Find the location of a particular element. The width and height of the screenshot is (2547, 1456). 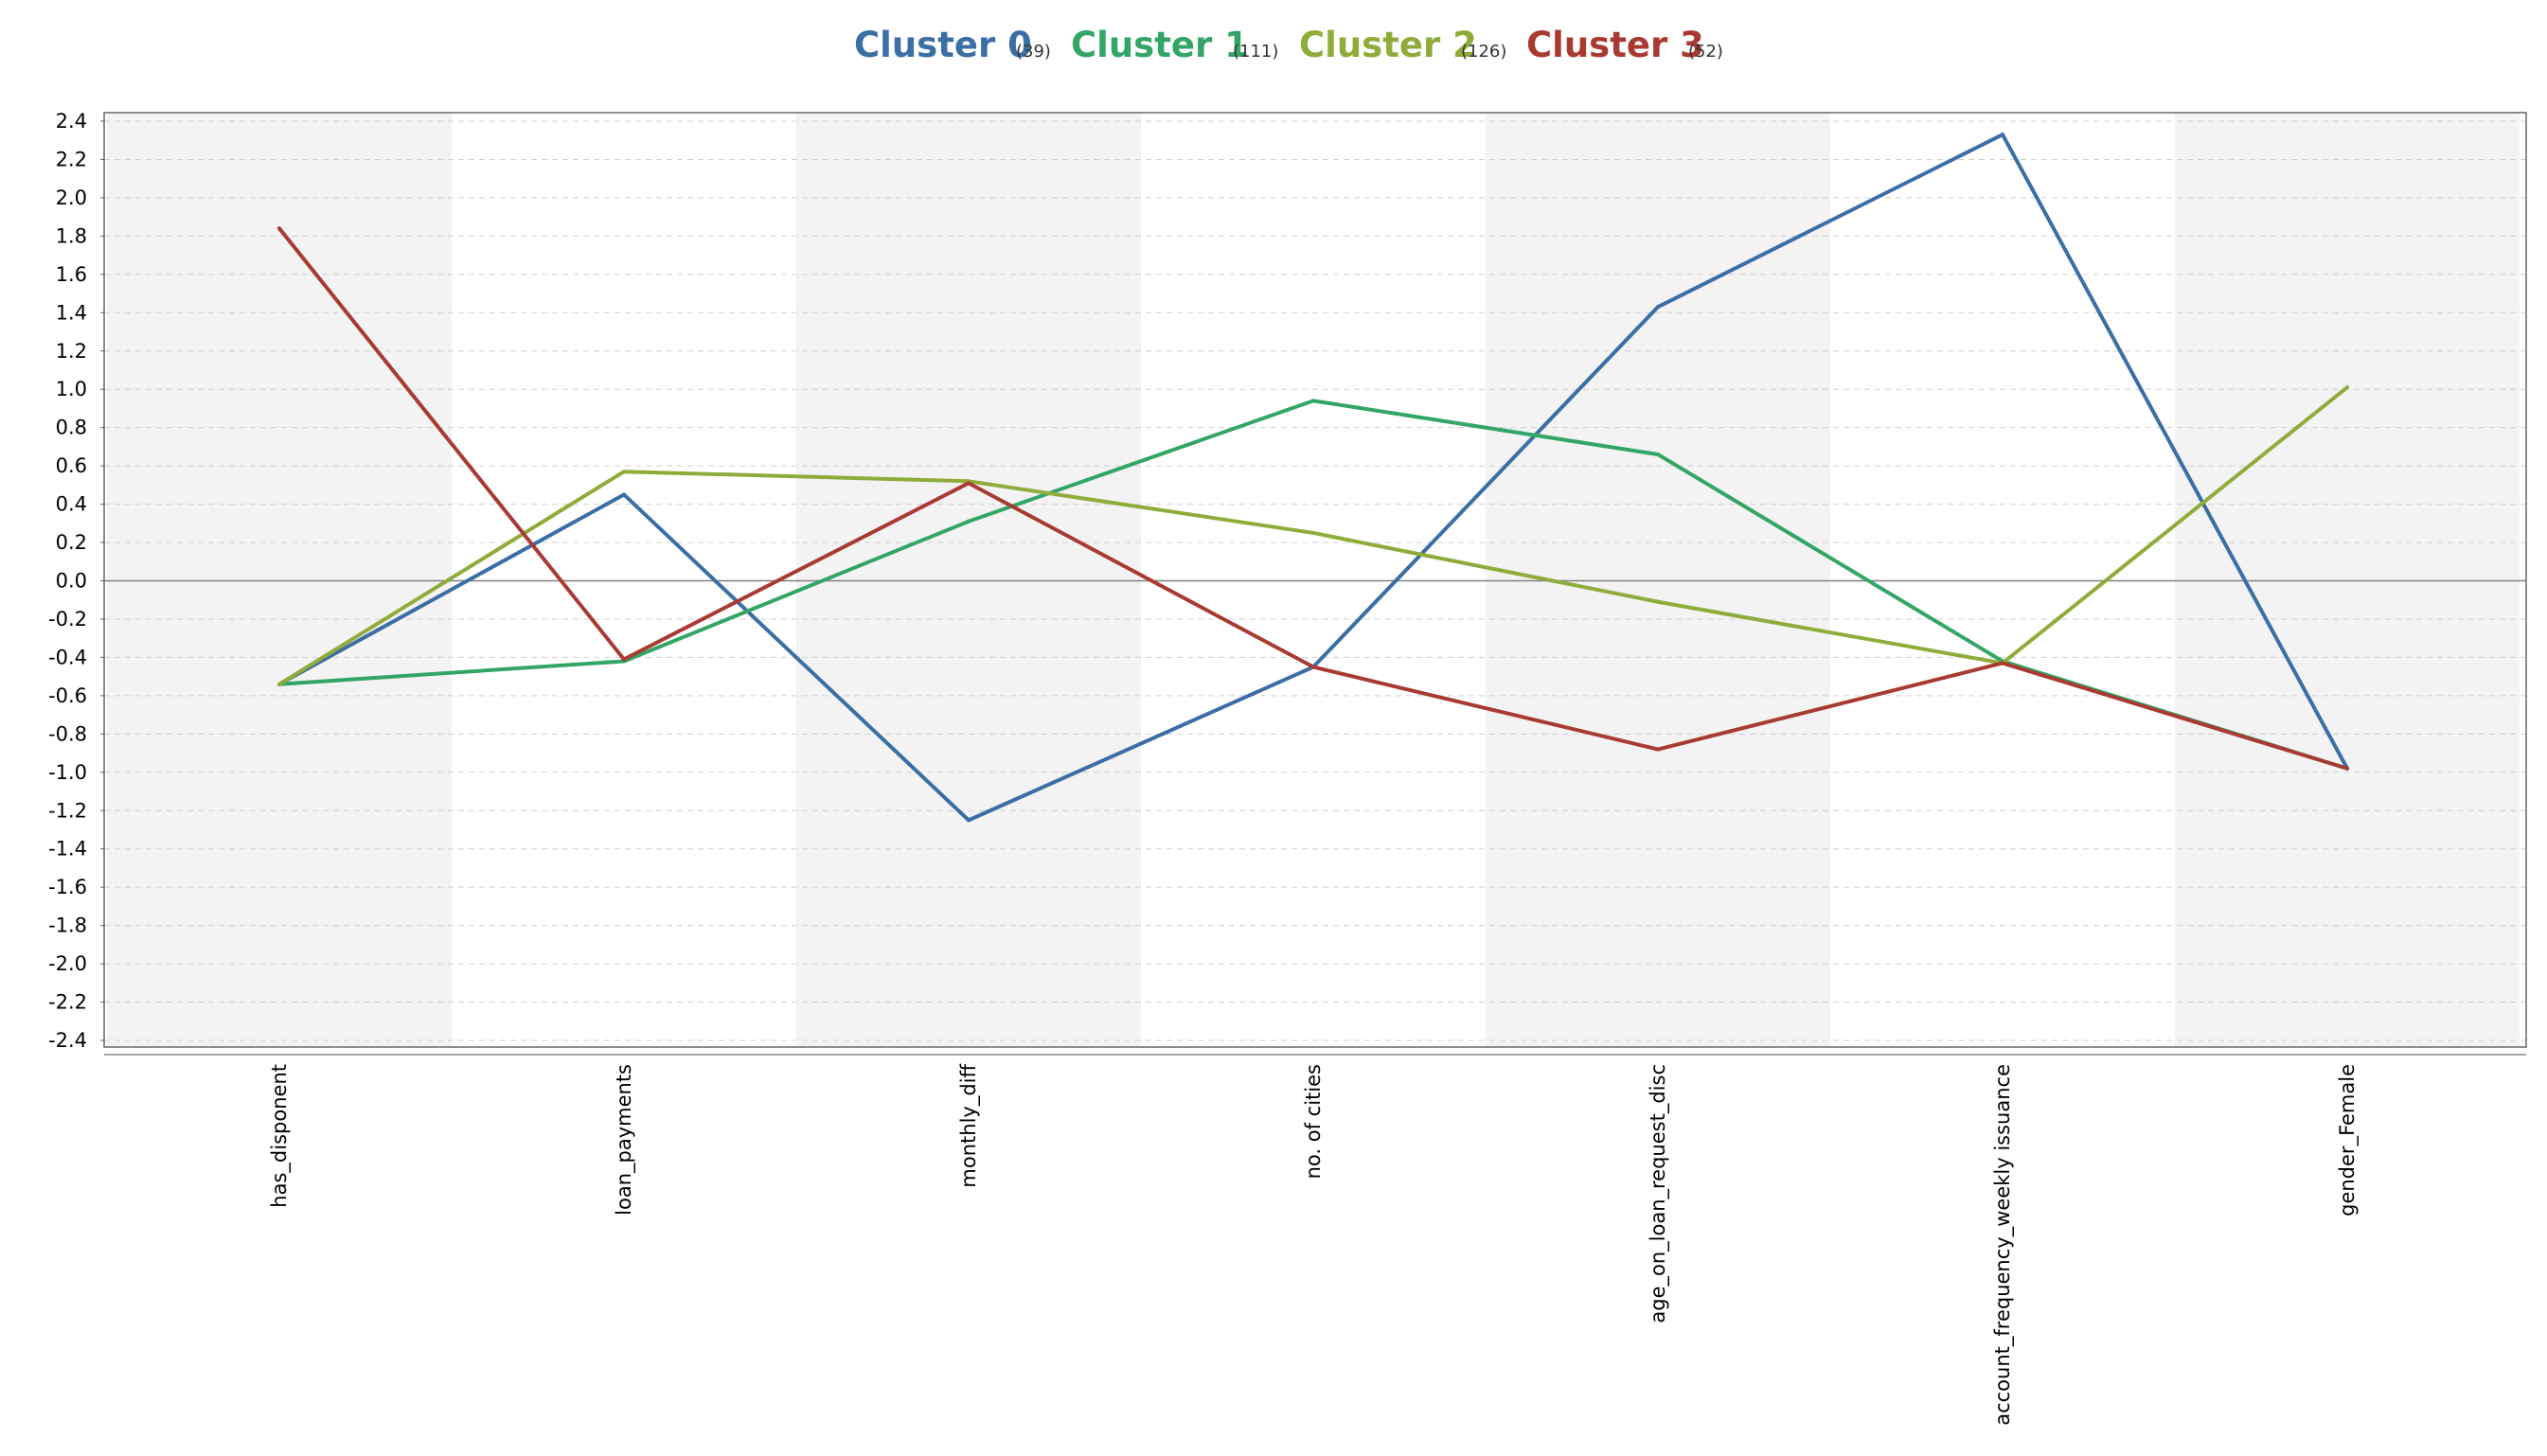

legend-item-cluster-0: Cluster 0(39) is located at coordinates (952, 45).